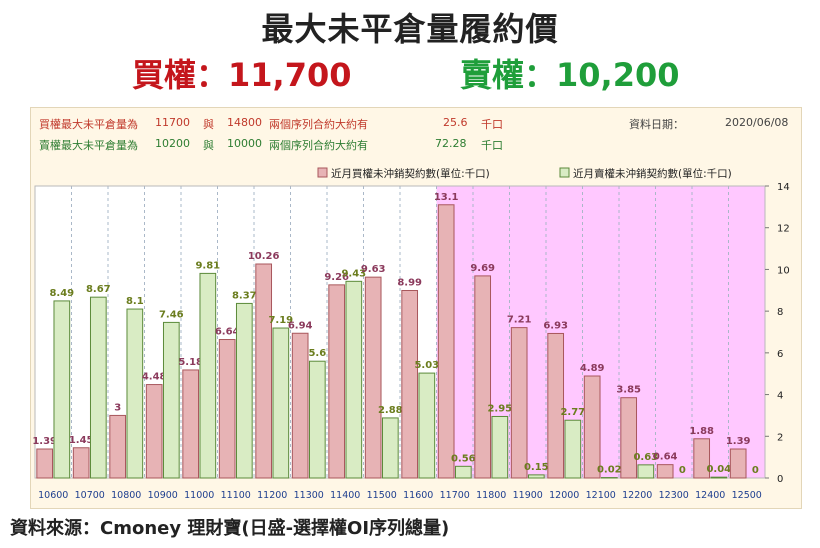  What do you see at coordinates (163, 495) in the screenshot?
I see `x-tick-label: 10900` at bounding box center [163, 495].